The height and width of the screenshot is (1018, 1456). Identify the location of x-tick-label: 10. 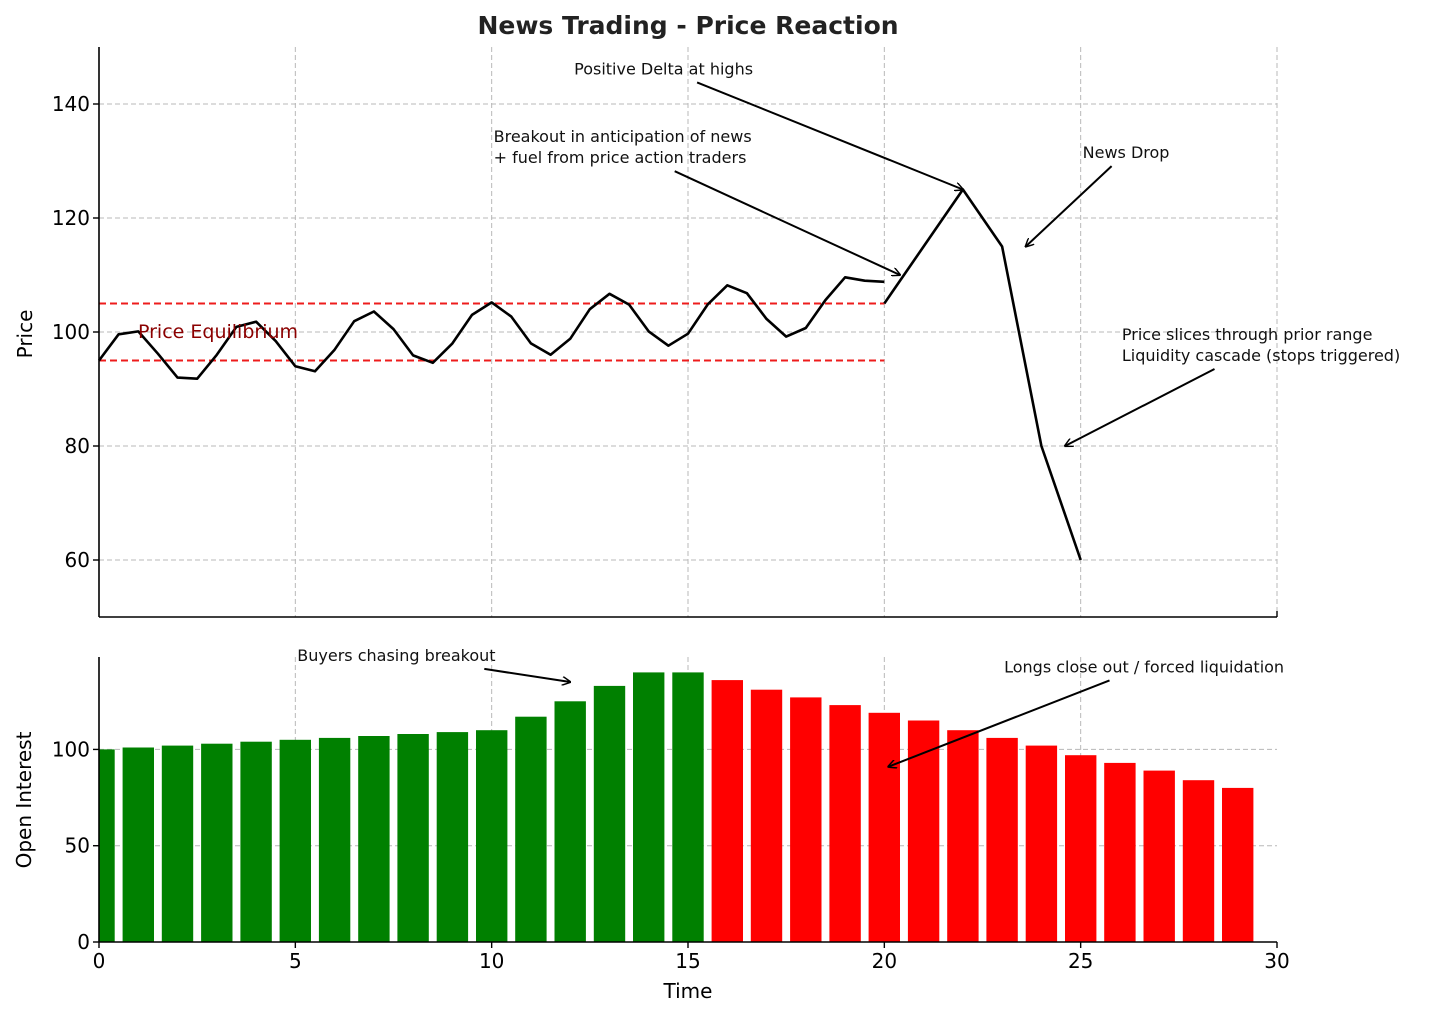
(491, 961).